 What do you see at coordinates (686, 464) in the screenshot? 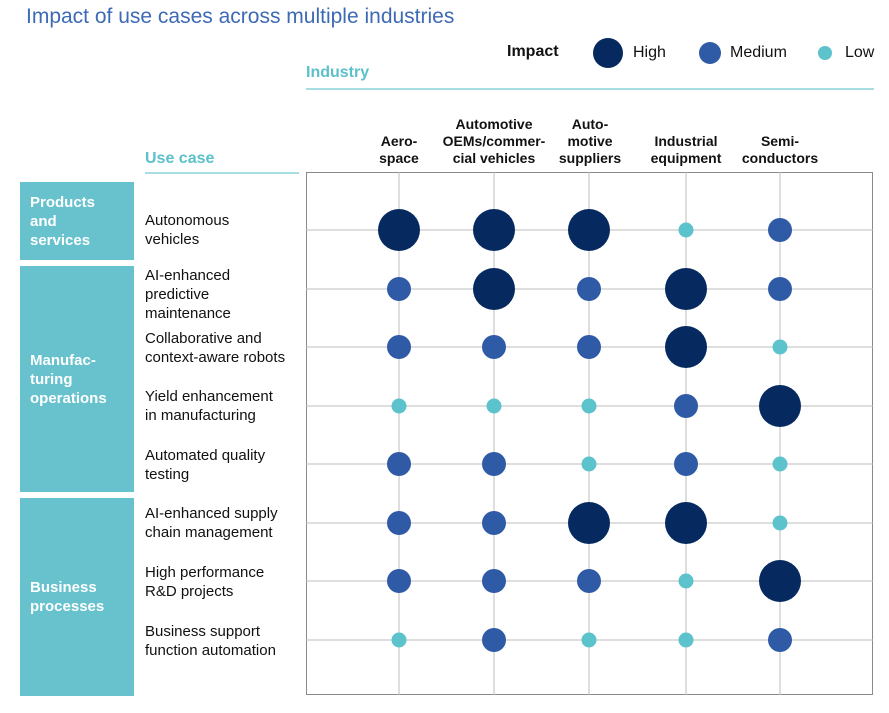
I see `bubble-row-4-col-3-medium` at bounding box center [686, 464].